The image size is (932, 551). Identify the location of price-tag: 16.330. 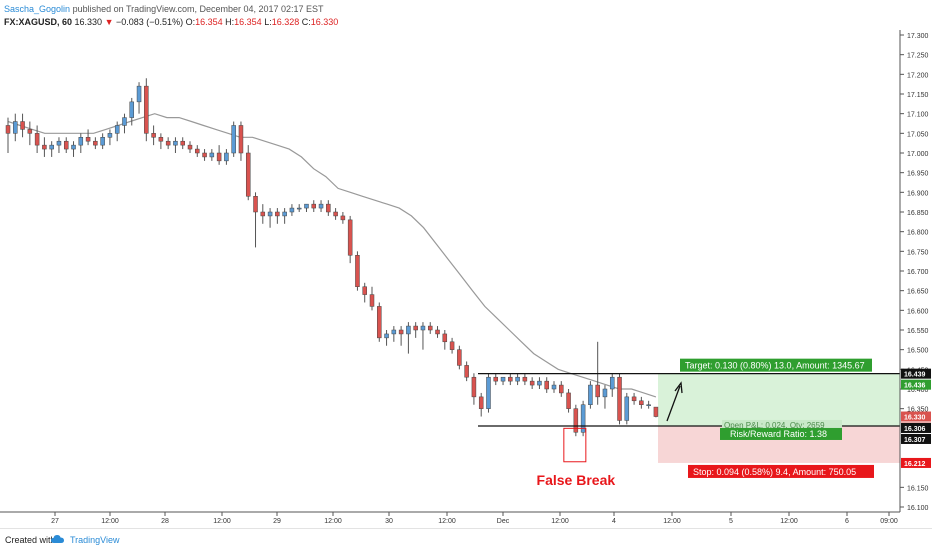
(916, 416).